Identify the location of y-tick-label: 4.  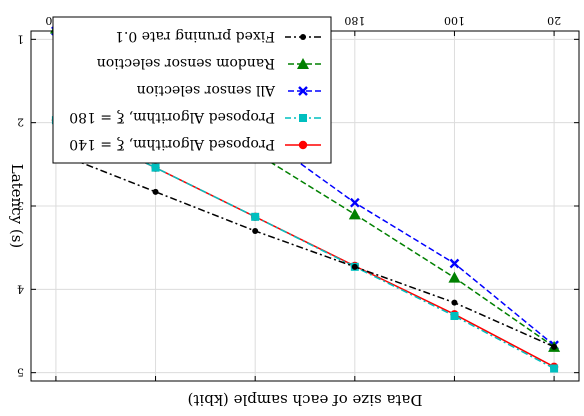
(20, 288).